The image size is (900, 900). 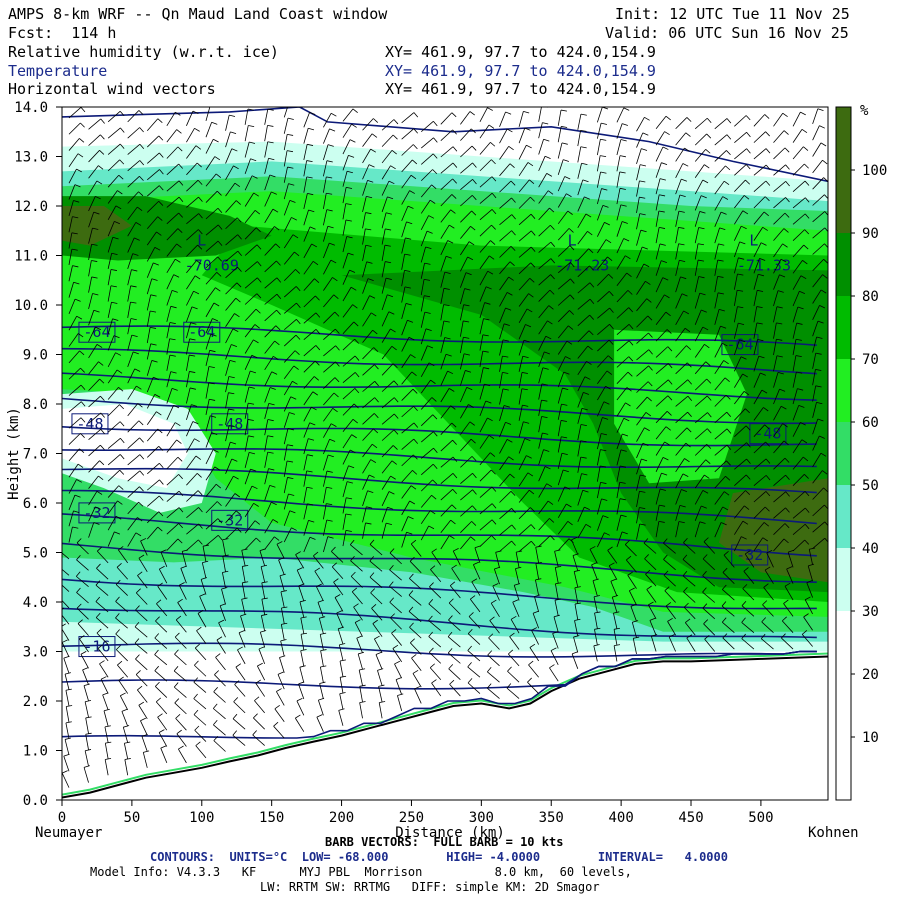 I want to click on colorbar-label: 20, so click(x=870, y=675).